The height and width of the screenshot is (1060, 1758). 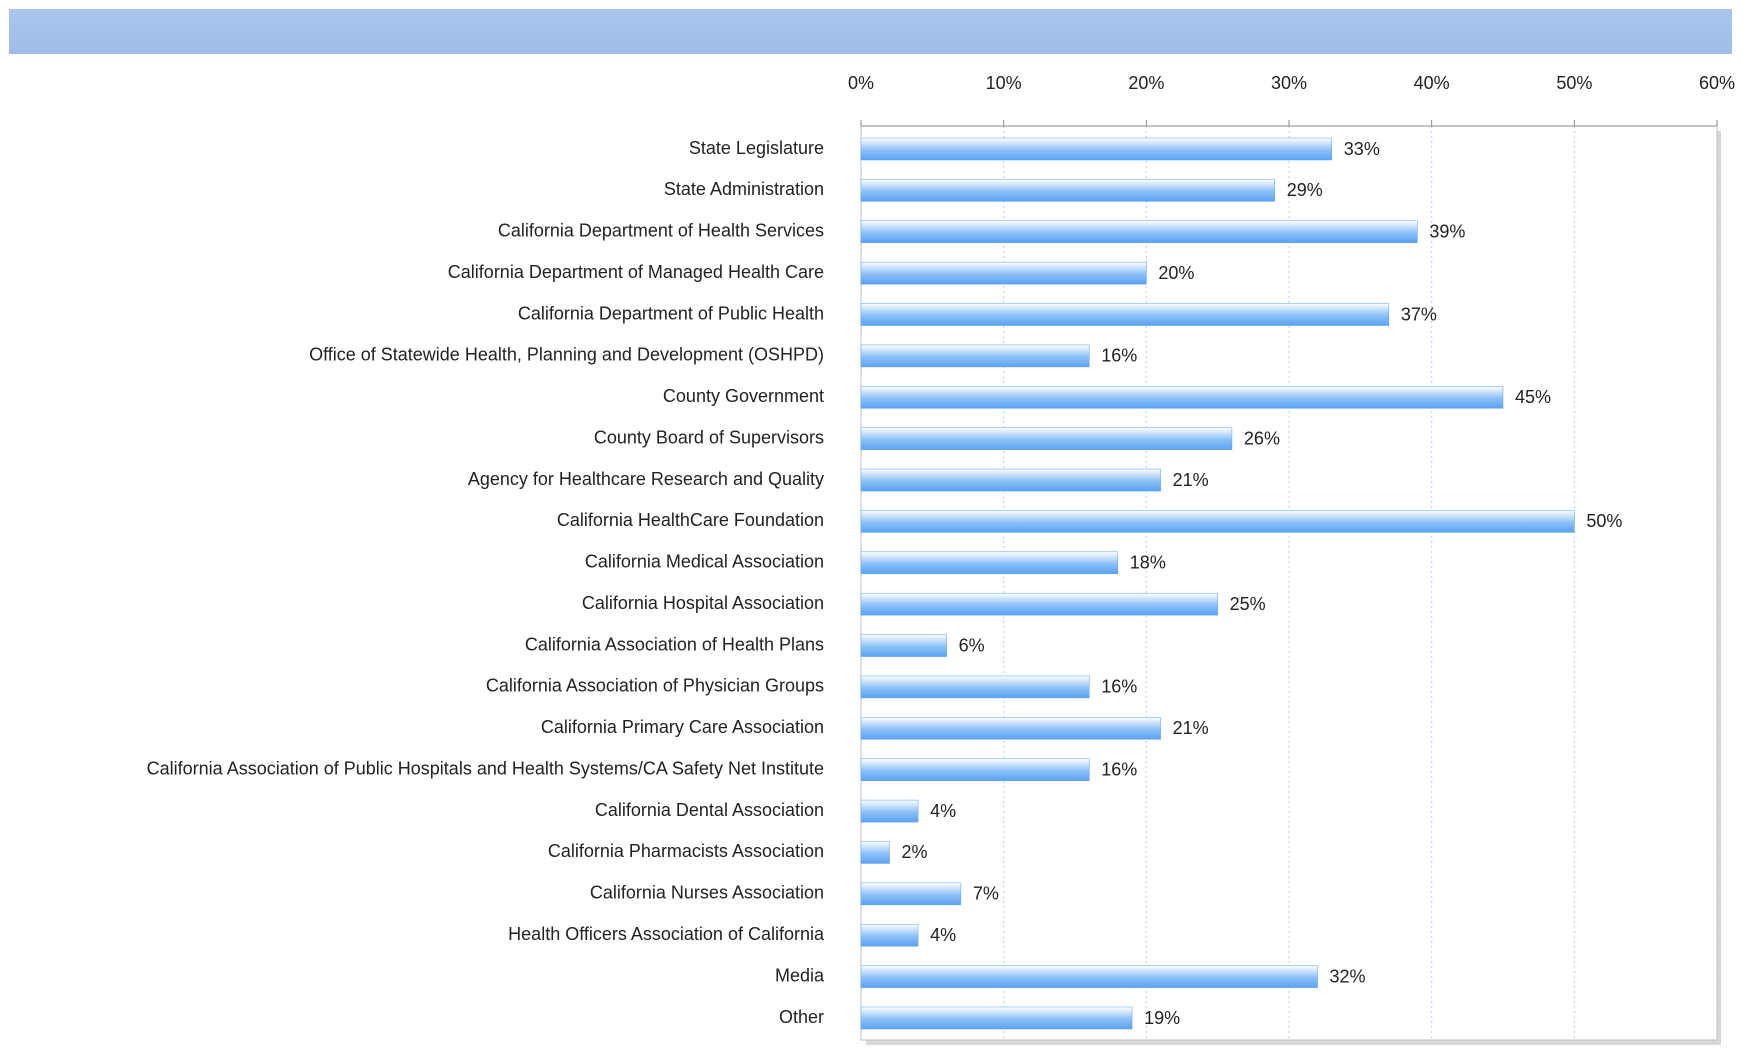 I want to click on y-tick-label: California HealthCare Foundation, so click(x=690, y=520).